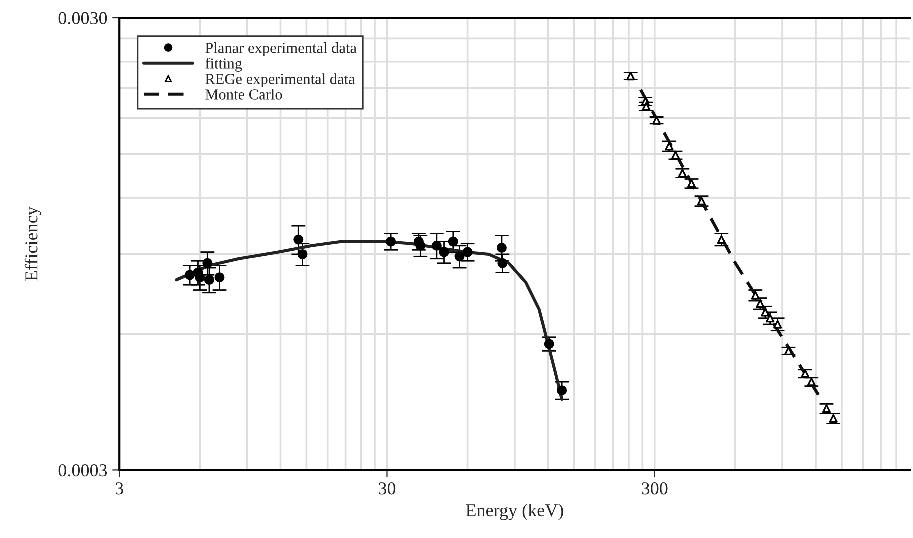 The width and height of the screenshot is (913, 538). What do you see at coordinates (387, 488) in the screenshot?
I see `x-tick-label: 30` at bounding box center [387, 488].